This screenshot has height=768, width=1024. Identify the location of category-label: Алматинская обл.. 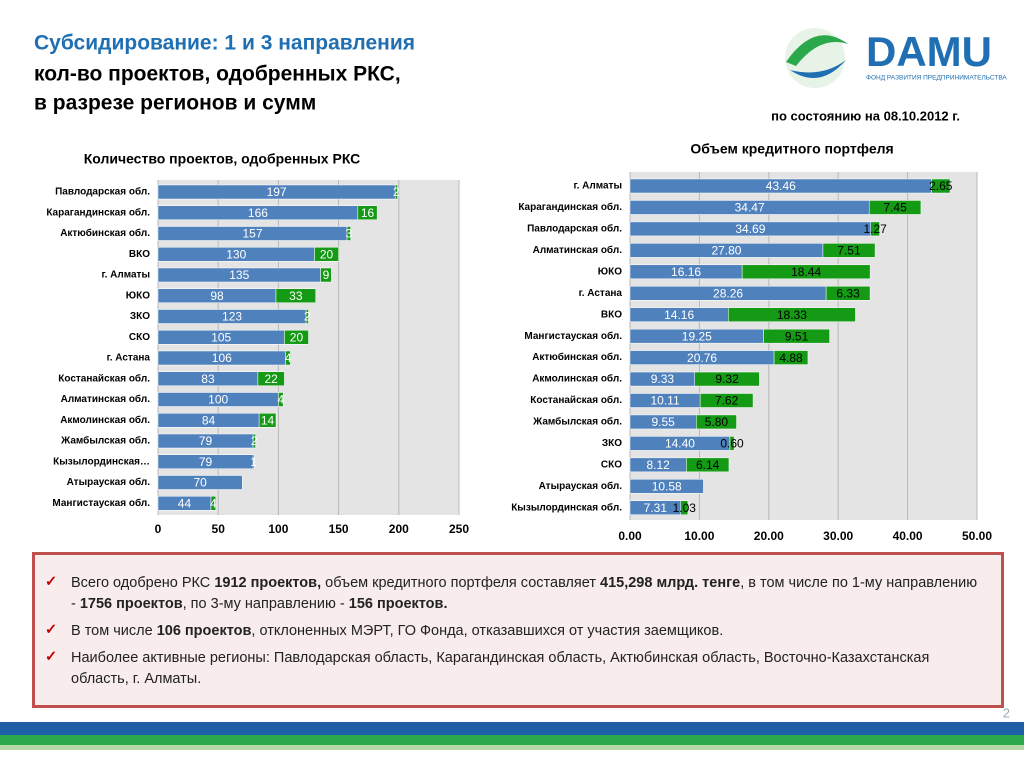
(578, 250).